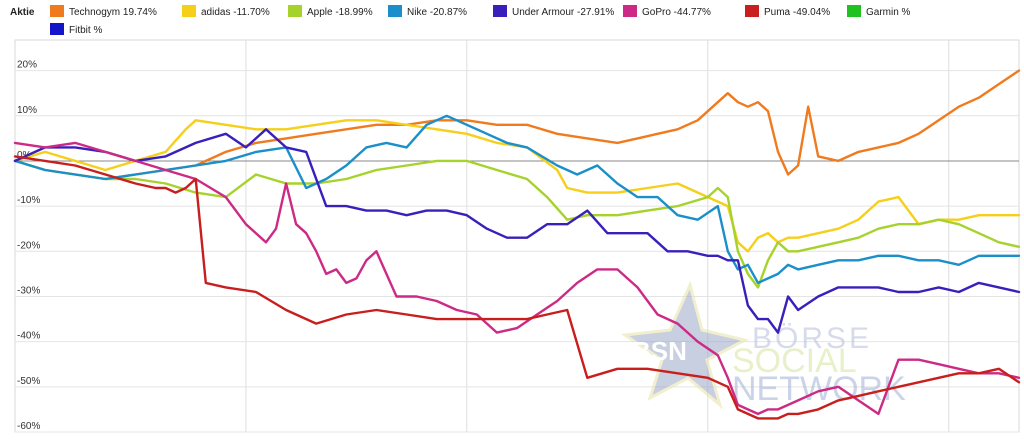  What do you see at coordinates (28, 290) in the screenshot?
I see `y-tick-label: -30%` at bounding box center [28, 290].